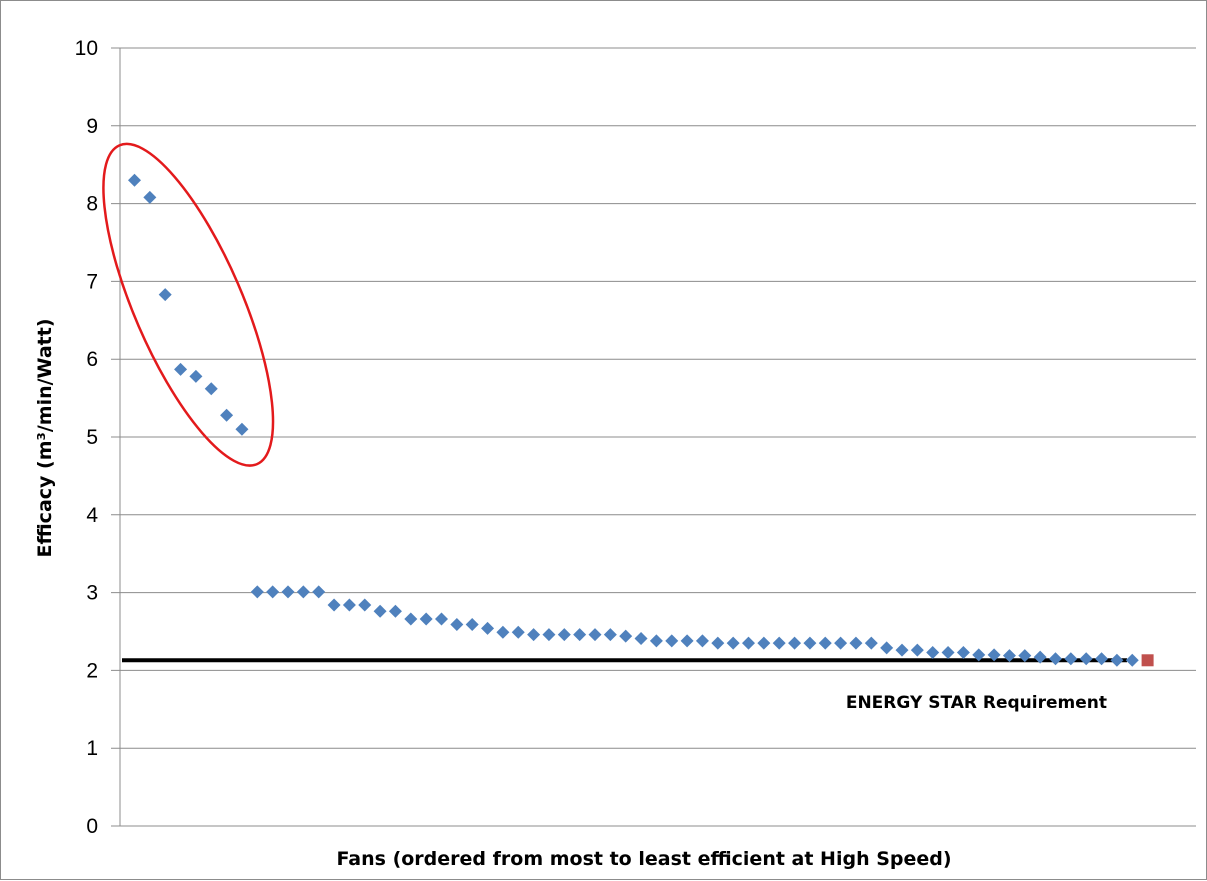  What do you see at coordinates (92, 670) in the screenshot?
I see `y-tick-label-2: 2` at bounding box center [92, 670].